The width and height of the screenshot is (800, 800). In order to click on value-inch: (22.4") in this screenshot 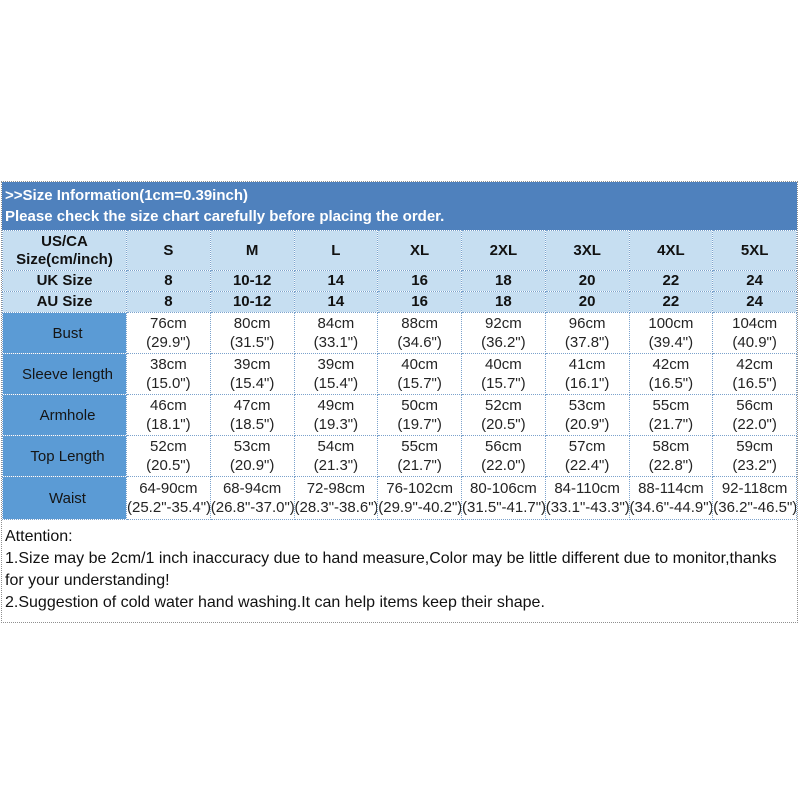, I will do `click(587, 465)`.